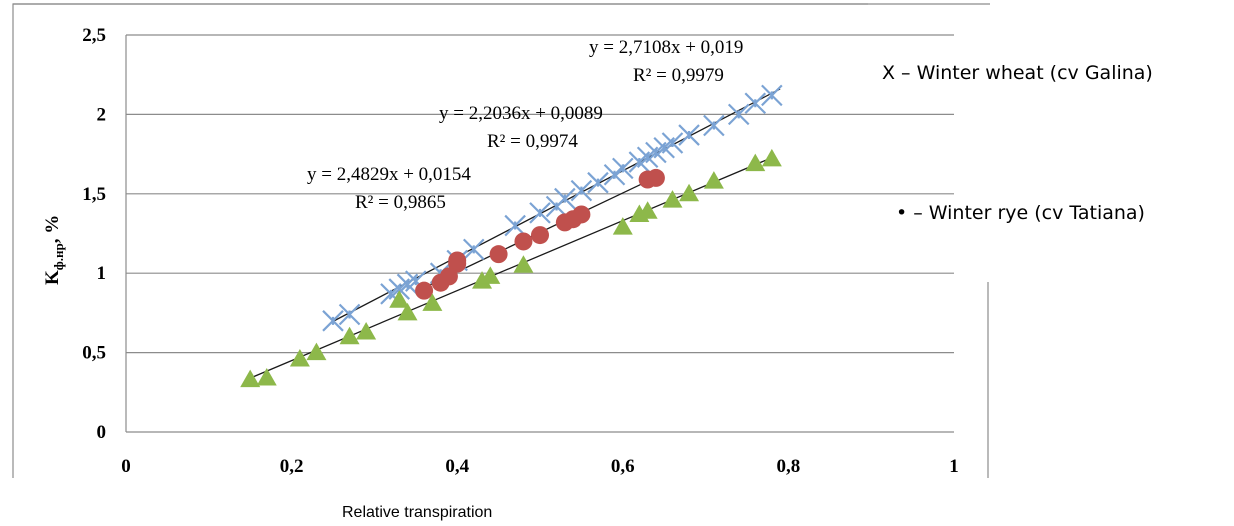 The height and width of the screenshot is (526, 1234). I want to click on trend-r2-1: R² = 0,9979, so click(678, 75).